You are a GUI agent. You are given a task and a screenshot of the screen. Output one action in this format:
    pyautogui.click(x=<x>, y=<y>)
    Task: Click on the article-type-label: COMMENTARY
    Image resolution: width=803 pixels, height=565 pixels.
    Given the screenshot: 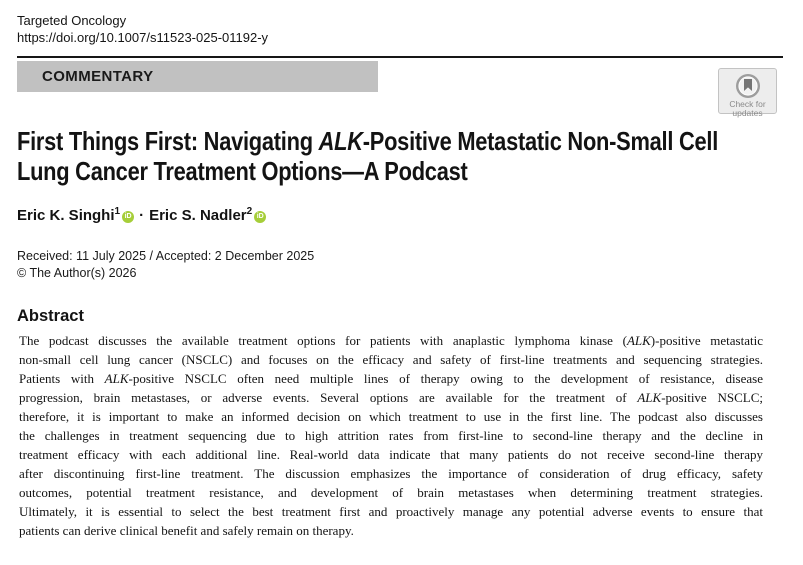 What is the action you would take?
    pyautogui.click(x=98, y=76)
    